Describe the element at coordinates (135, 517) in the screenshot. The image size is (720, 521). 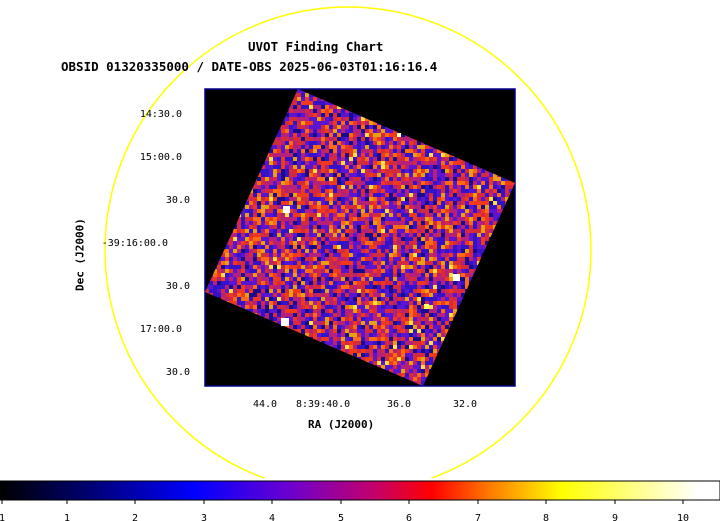
I see `colorbar-tick-label: 2` at that location.